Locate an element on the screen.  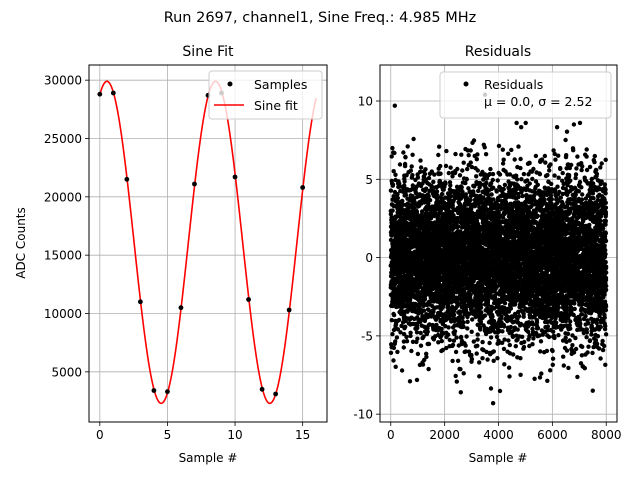
residuals-x-ticks: 0 2000 4000 6000 8000 is located at coordinates (504, 432).